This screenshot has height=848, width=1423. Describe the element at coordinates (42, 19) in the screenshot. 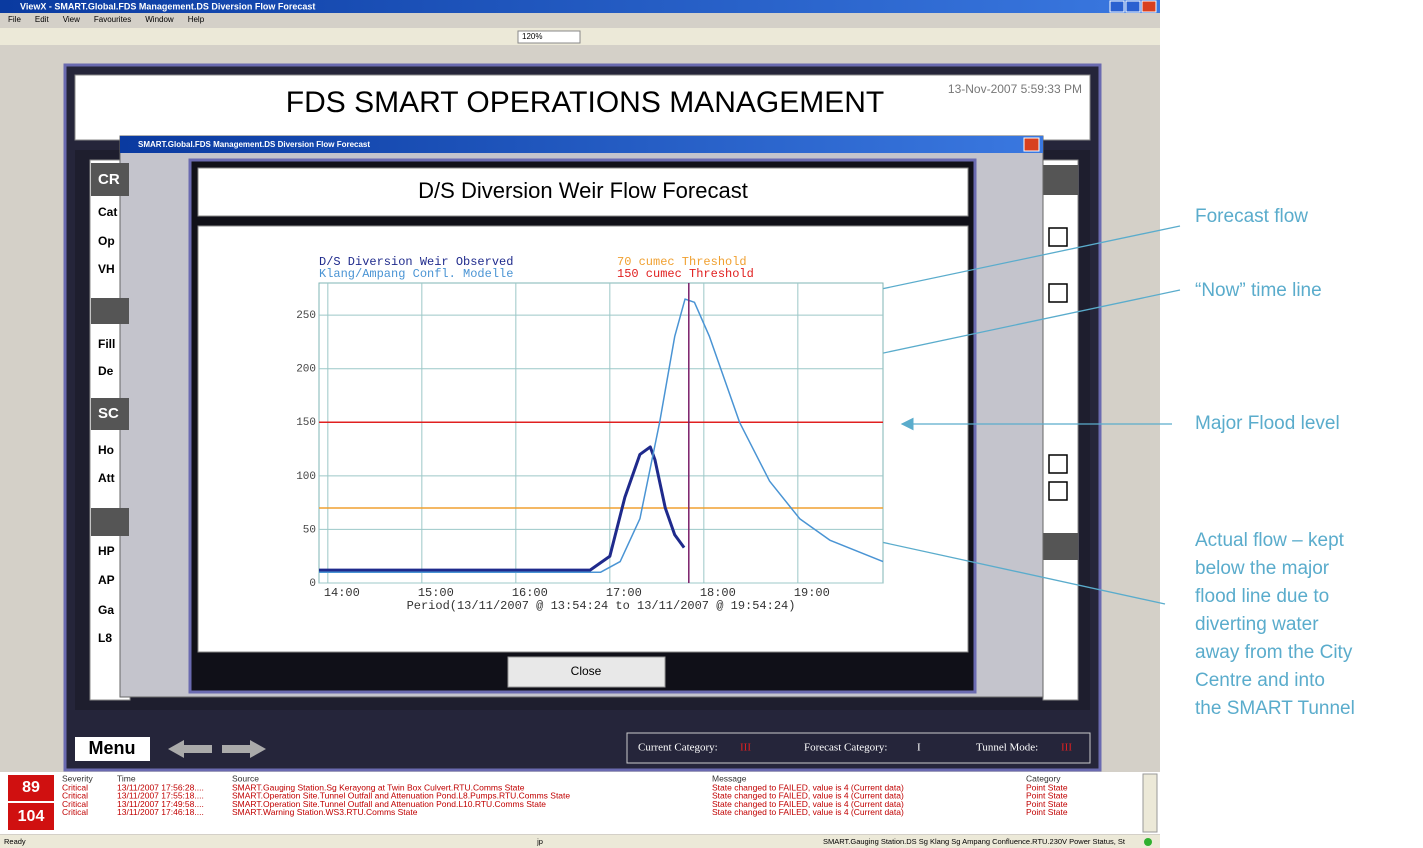

I see `menu-item: Edit` at that location.